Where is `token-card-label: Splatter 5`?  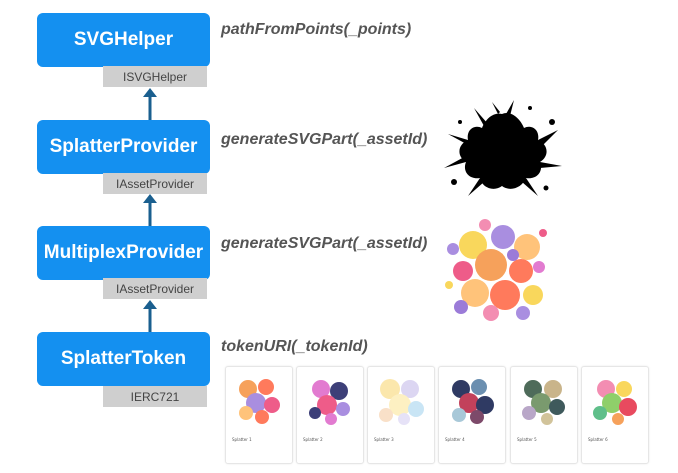 token-card-label: Splatter 5 is located at coordinates (527, 439).